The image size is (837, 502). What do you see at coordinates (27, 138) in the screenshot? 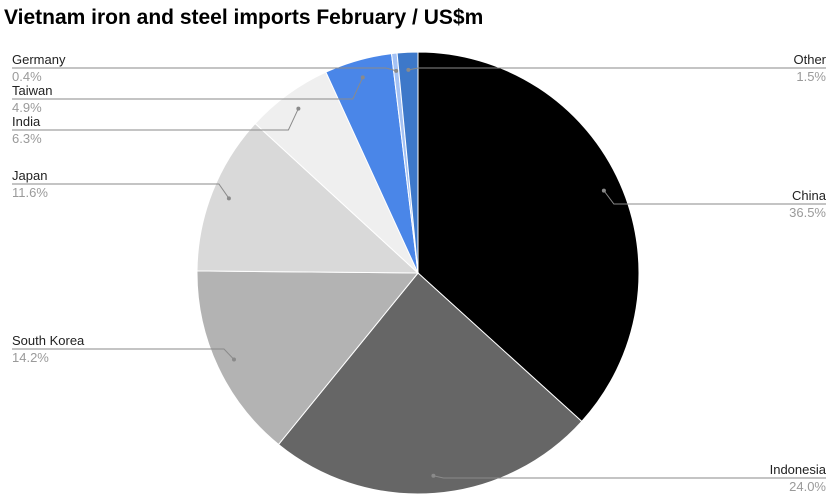
I see `label-percent-india: 6.3%` at bounding box center [27, 138].